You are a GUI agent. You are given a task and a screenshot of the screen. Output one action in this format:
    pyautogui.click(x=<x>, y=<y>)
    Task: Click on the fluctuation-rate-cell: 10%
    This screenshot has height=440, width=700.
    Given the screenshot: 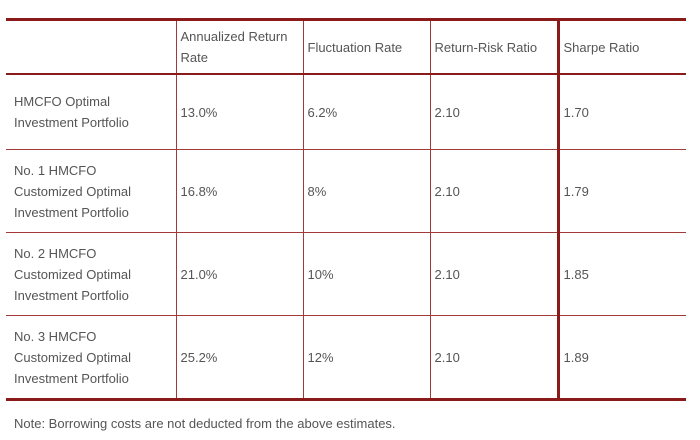 What is the action you would take?
    pyautogui.click(x=366, y=274)
    